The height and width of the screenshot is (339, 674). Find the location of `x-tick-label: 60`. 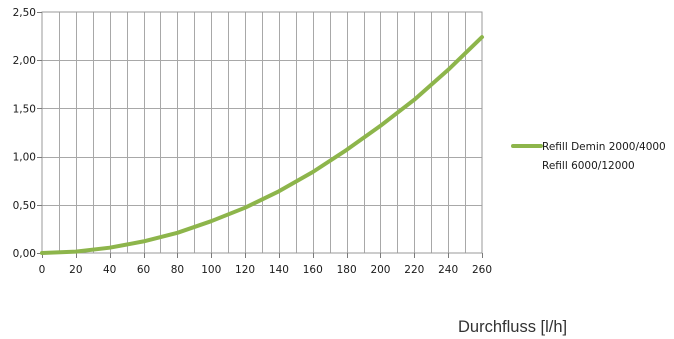

x-tick-label: 60 is located at coordinates (143, 270).